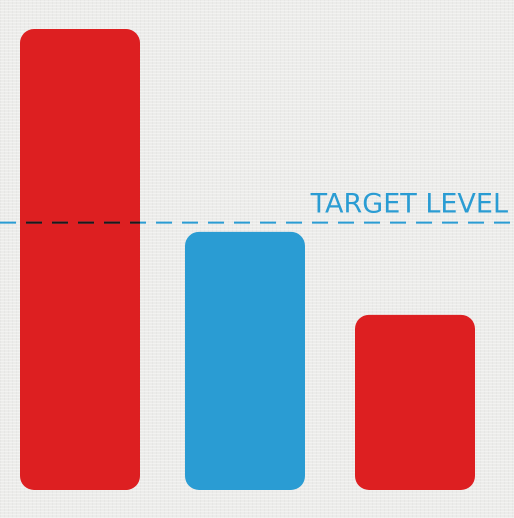 The height and width of the screenshot is (518, 514). Describe the element at coordinates (257, 206) in the screenshot. I see `target-line-group: TARGET LEVEL` at that location.